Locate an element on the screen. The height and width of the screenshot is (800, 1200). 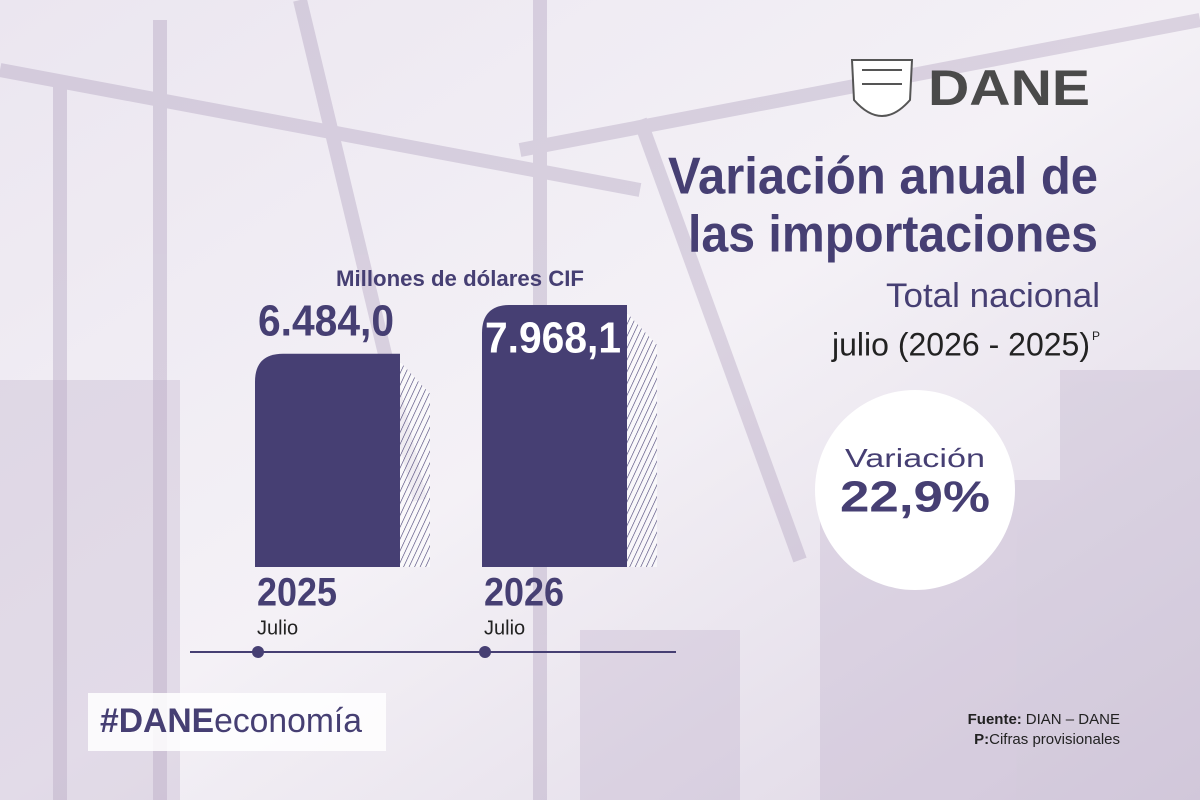
hashtag-box is located at coordinates (237, 722).